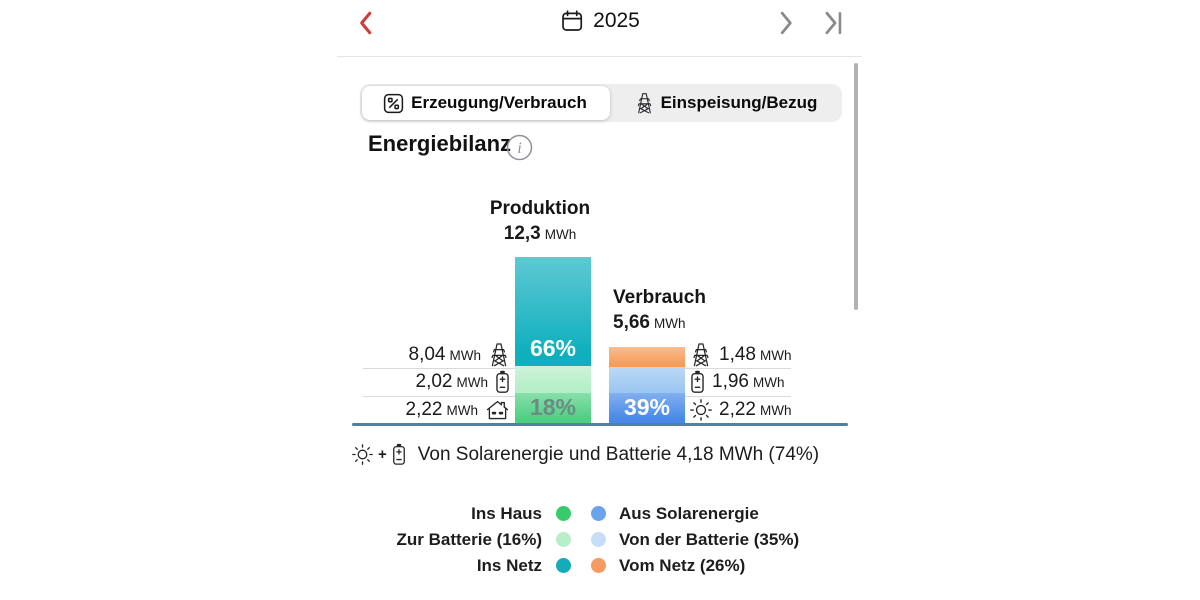 Image resolution: width=1200 pixels, height=600 pixels. Describe the element at coordinates (698, 310) in the screenshot. I see `consumption-caption: Verbrauch 5,66 MWh` at that location.